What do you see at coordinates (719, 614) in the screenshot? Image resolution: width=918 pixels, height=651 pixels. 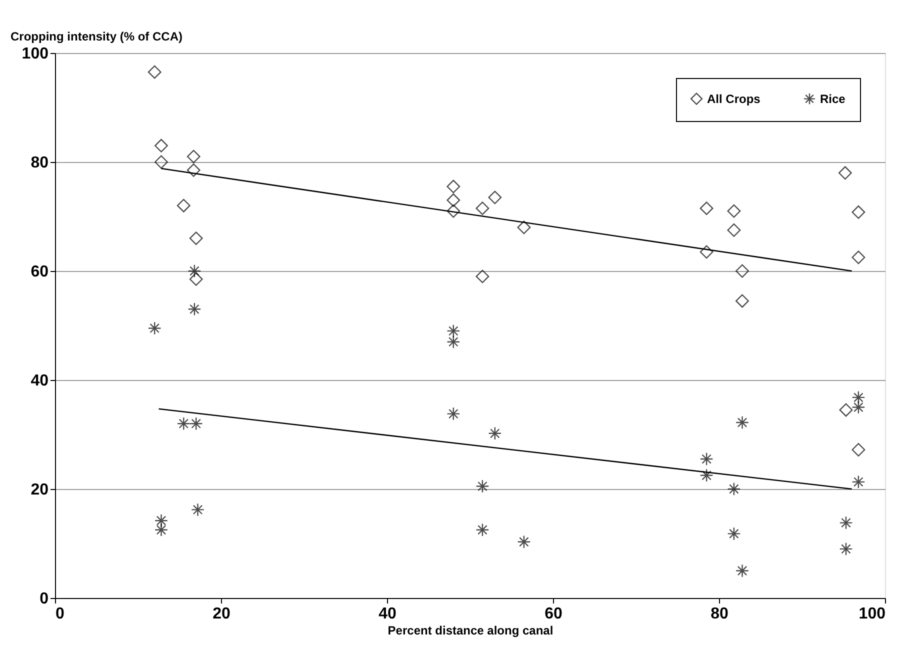 I see `x-tick-label: 80` at bounding box center [719, 614].